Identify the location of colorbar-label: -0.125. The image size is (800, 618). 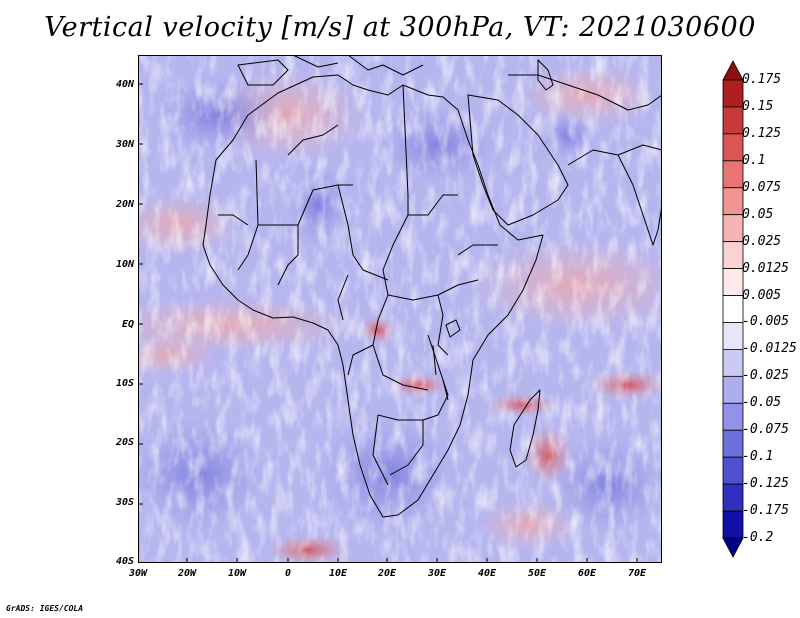
(765, 484).